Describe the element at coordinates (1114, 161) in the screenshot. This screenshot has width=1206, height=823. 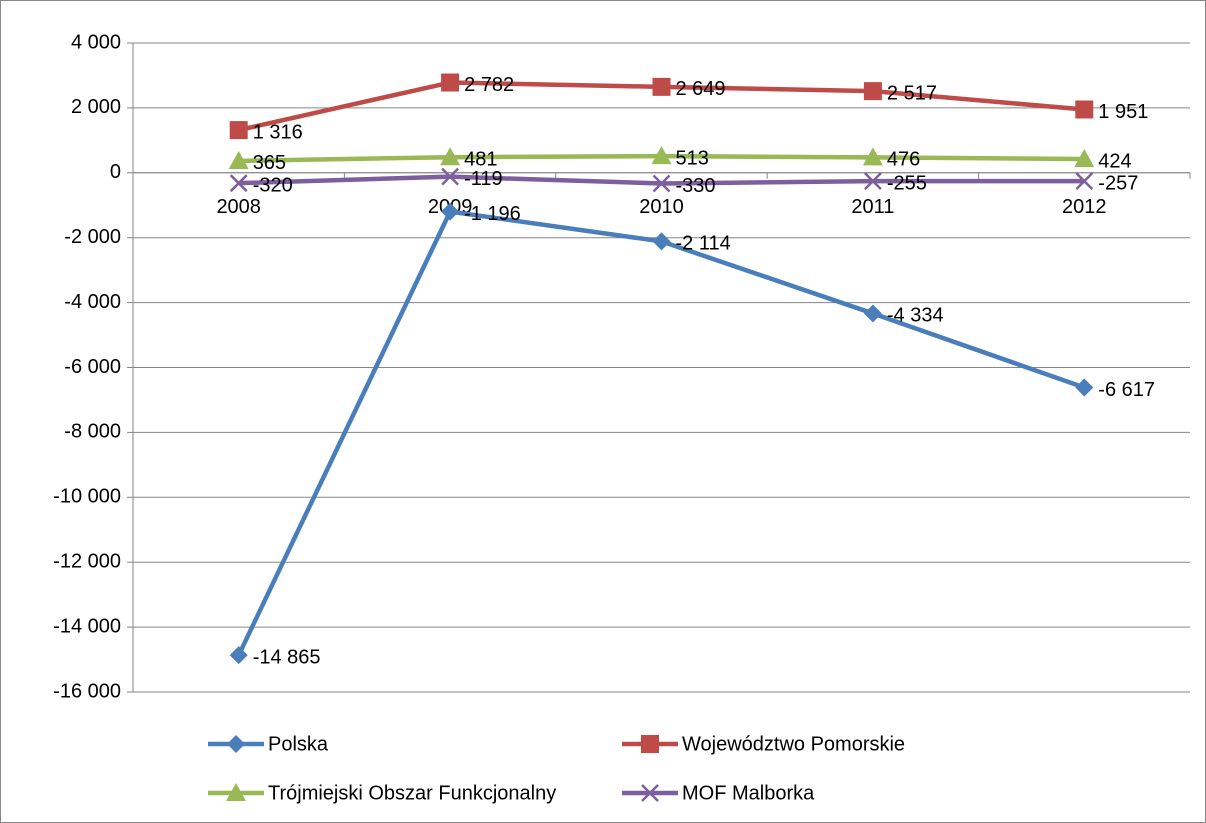
I see `data-label: 424` at that location.